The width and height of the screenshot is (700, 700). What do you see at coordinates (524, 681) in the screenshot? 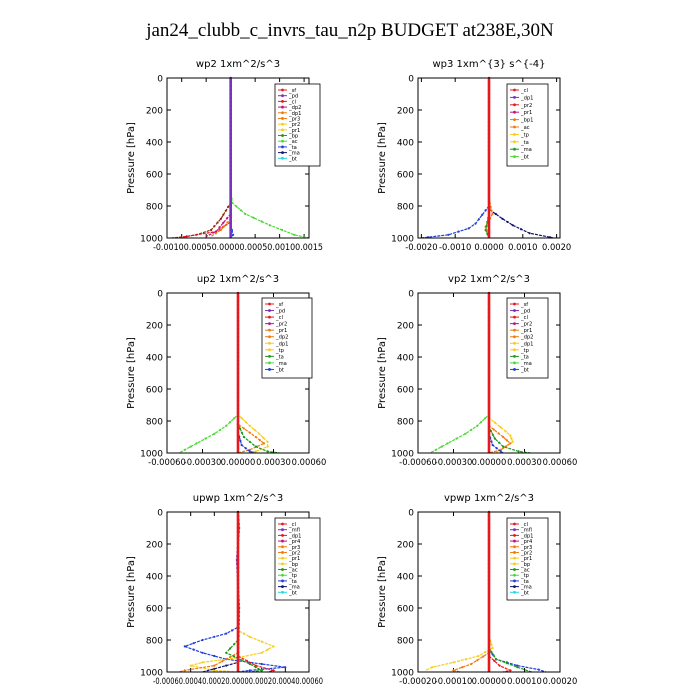
I see `x-tick-label: 0.00010` at bounding box center [524, 681].